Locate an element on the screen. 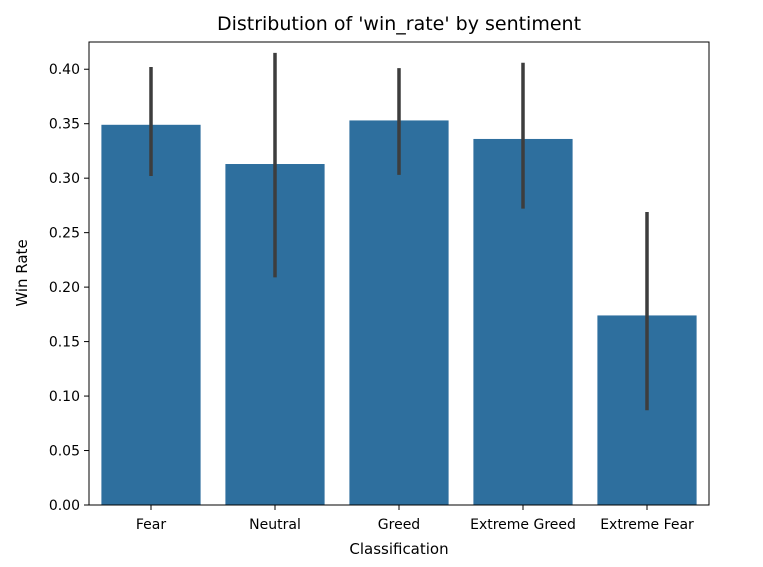 This screenshot has height=567, width=763. y-tick-label: 0.40 is located at coordinates (64, 70).